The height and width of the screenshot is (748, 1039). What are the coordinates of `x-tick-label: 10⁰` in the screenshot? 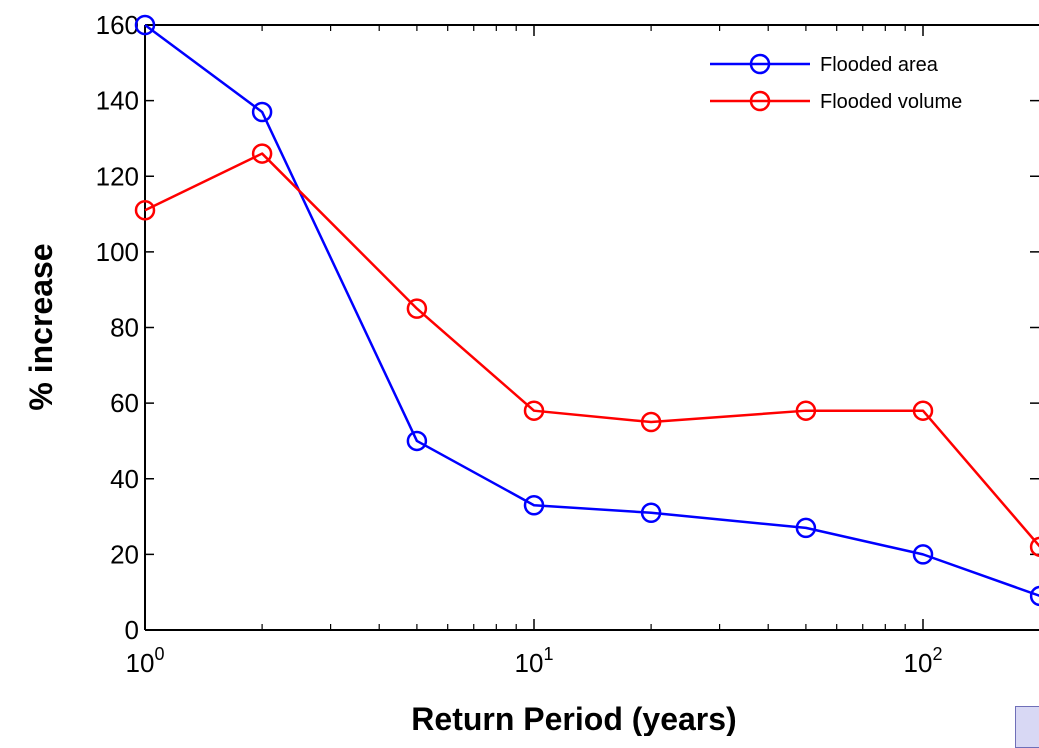 It's located at (145, 661).